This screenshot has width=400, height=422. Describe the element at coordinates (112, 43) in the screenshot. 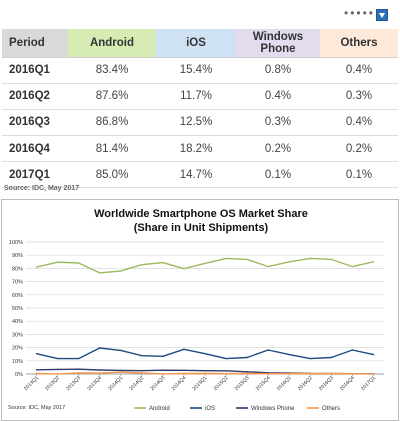

I see `header-android: Android` at that location.